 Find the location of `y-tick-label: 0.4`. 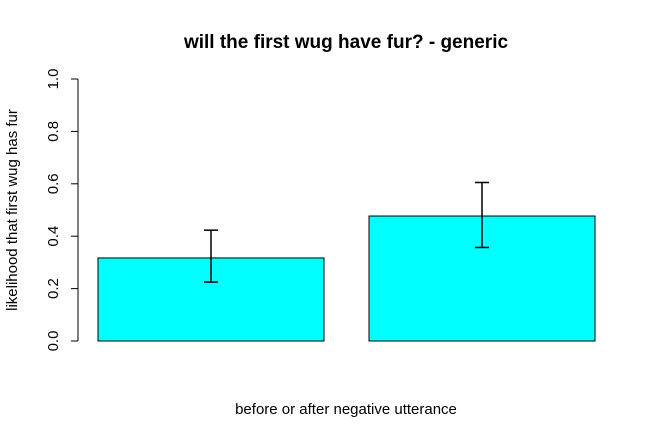

y-tick-label: 0.4 is located at coordinates (53, 236).